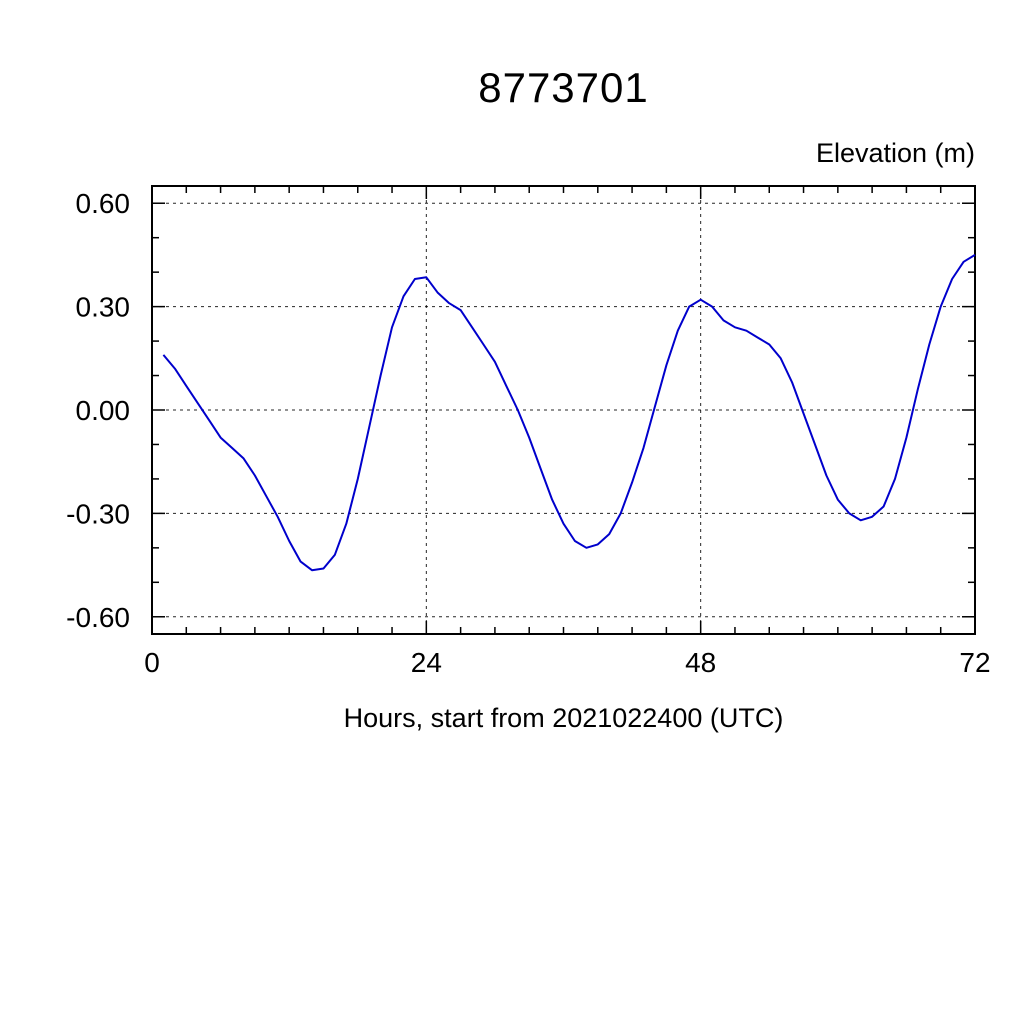 This screenshot has width=1024, height=1024. I want to click on x-axis-label: Hours, start from 2021022400 (UTC), so click(563, 718).